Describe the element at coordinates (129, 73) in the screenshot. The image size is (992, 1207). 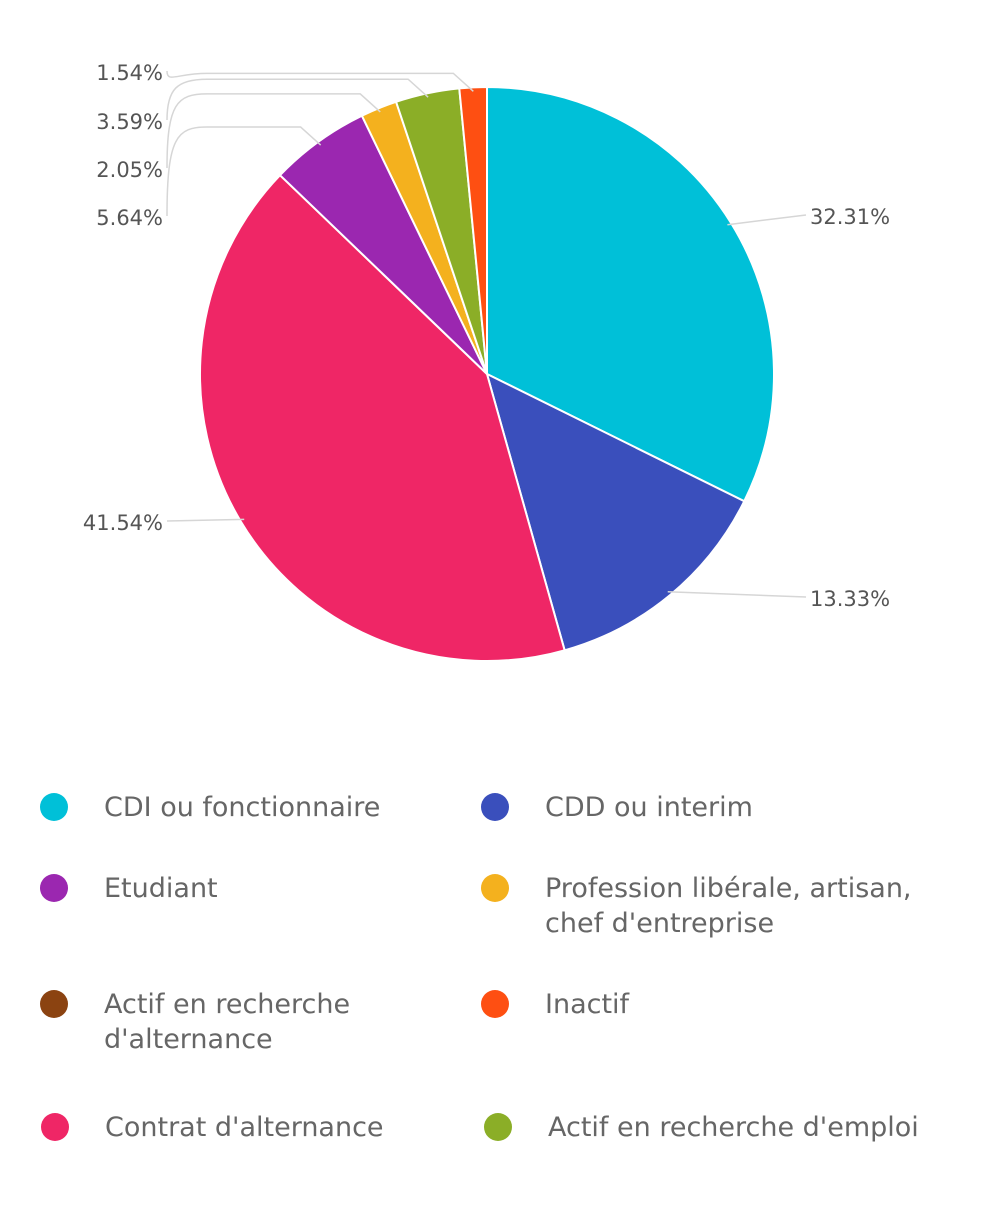
I see `slice-percent-label: 1.54%` at that location.